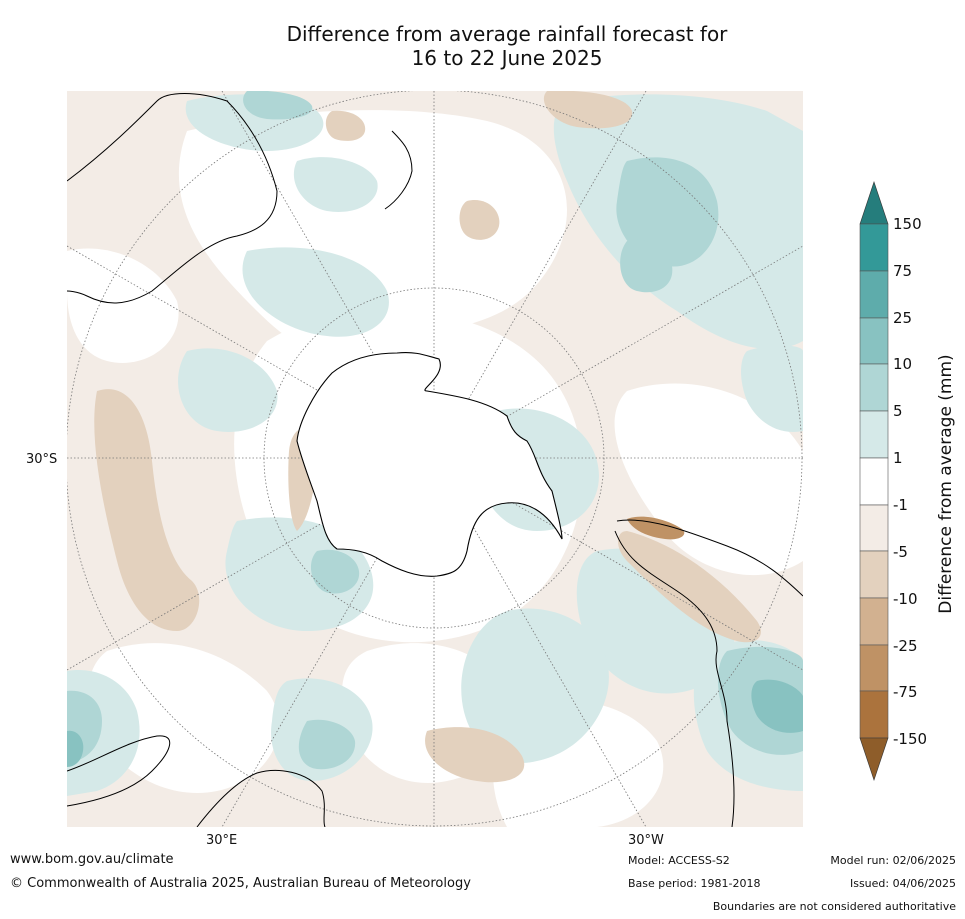  Describe the element at coordinates (429, 464) in the screenshot. I see `antarctica-coastline` at that location.